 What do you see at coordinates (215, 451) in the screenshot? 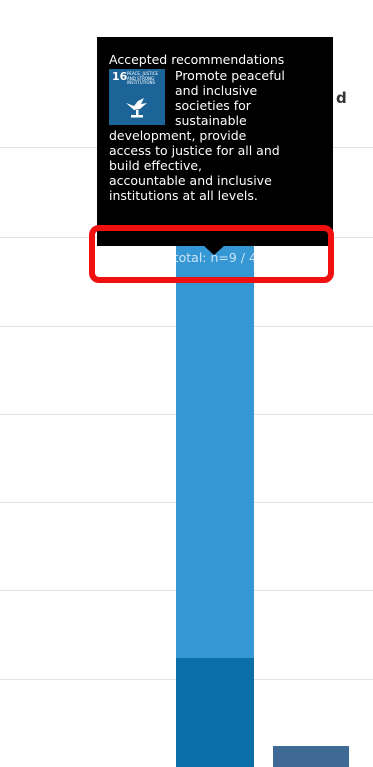
I see `bar-segment-accepted` at bounding box center [215, 451].